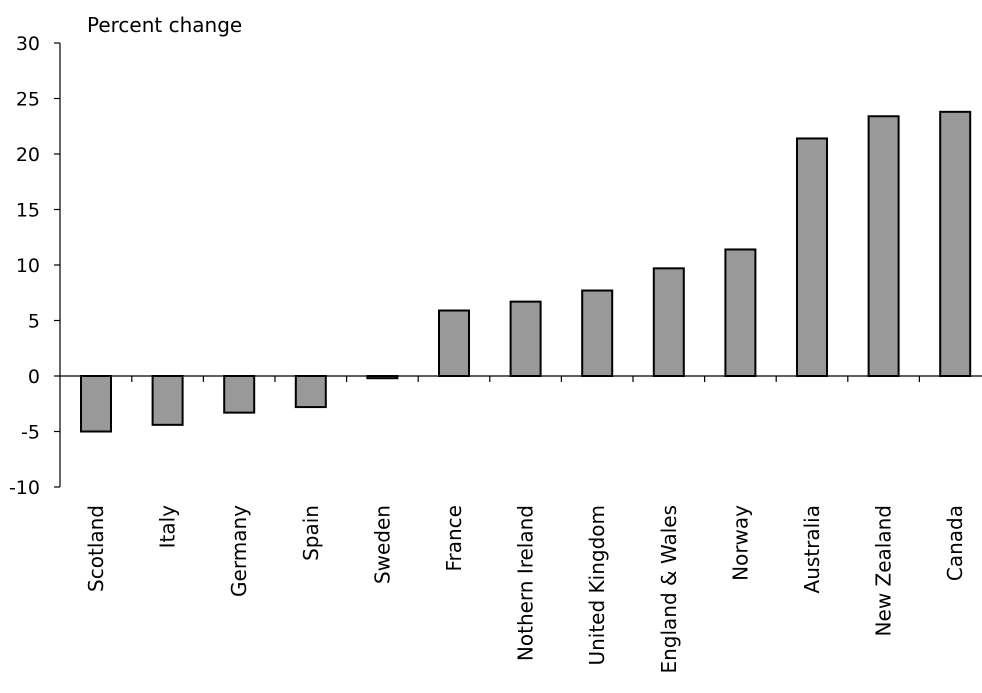 The height and width of the screenshot is (693, 982). I want to click on y-tick-label: 10, so click(28, 266).